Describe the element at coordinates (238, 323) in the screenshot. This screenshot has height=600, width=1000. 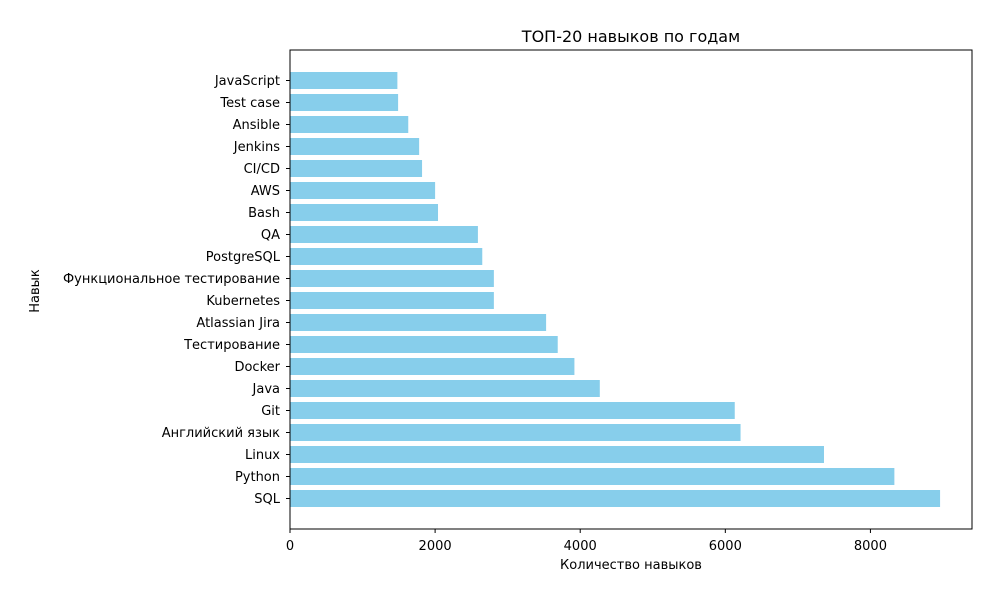
I see `y-tick-label: Atlassian Jira` at that location.